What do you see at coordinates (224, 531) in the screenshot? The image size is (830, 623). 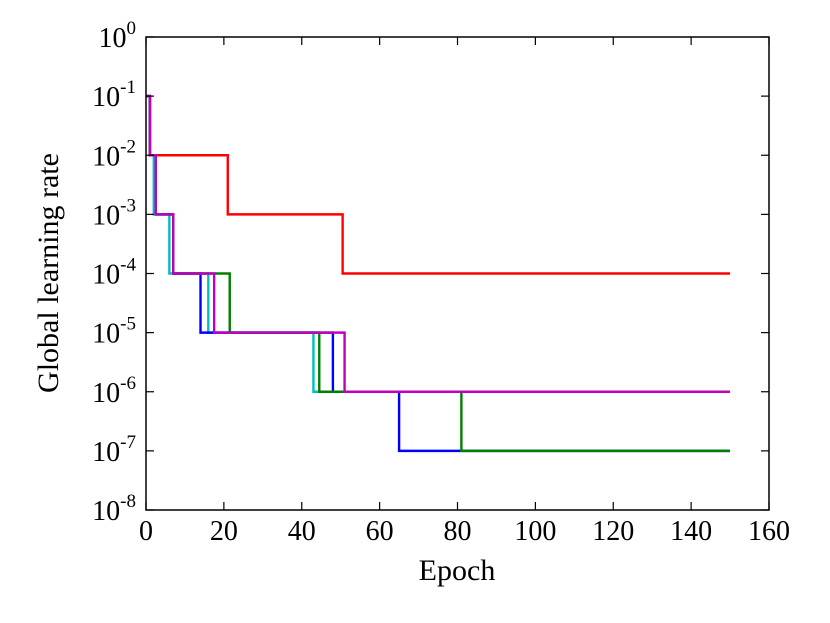 I see `x-tick-label-20: 20` at bounding box center [224, 531].